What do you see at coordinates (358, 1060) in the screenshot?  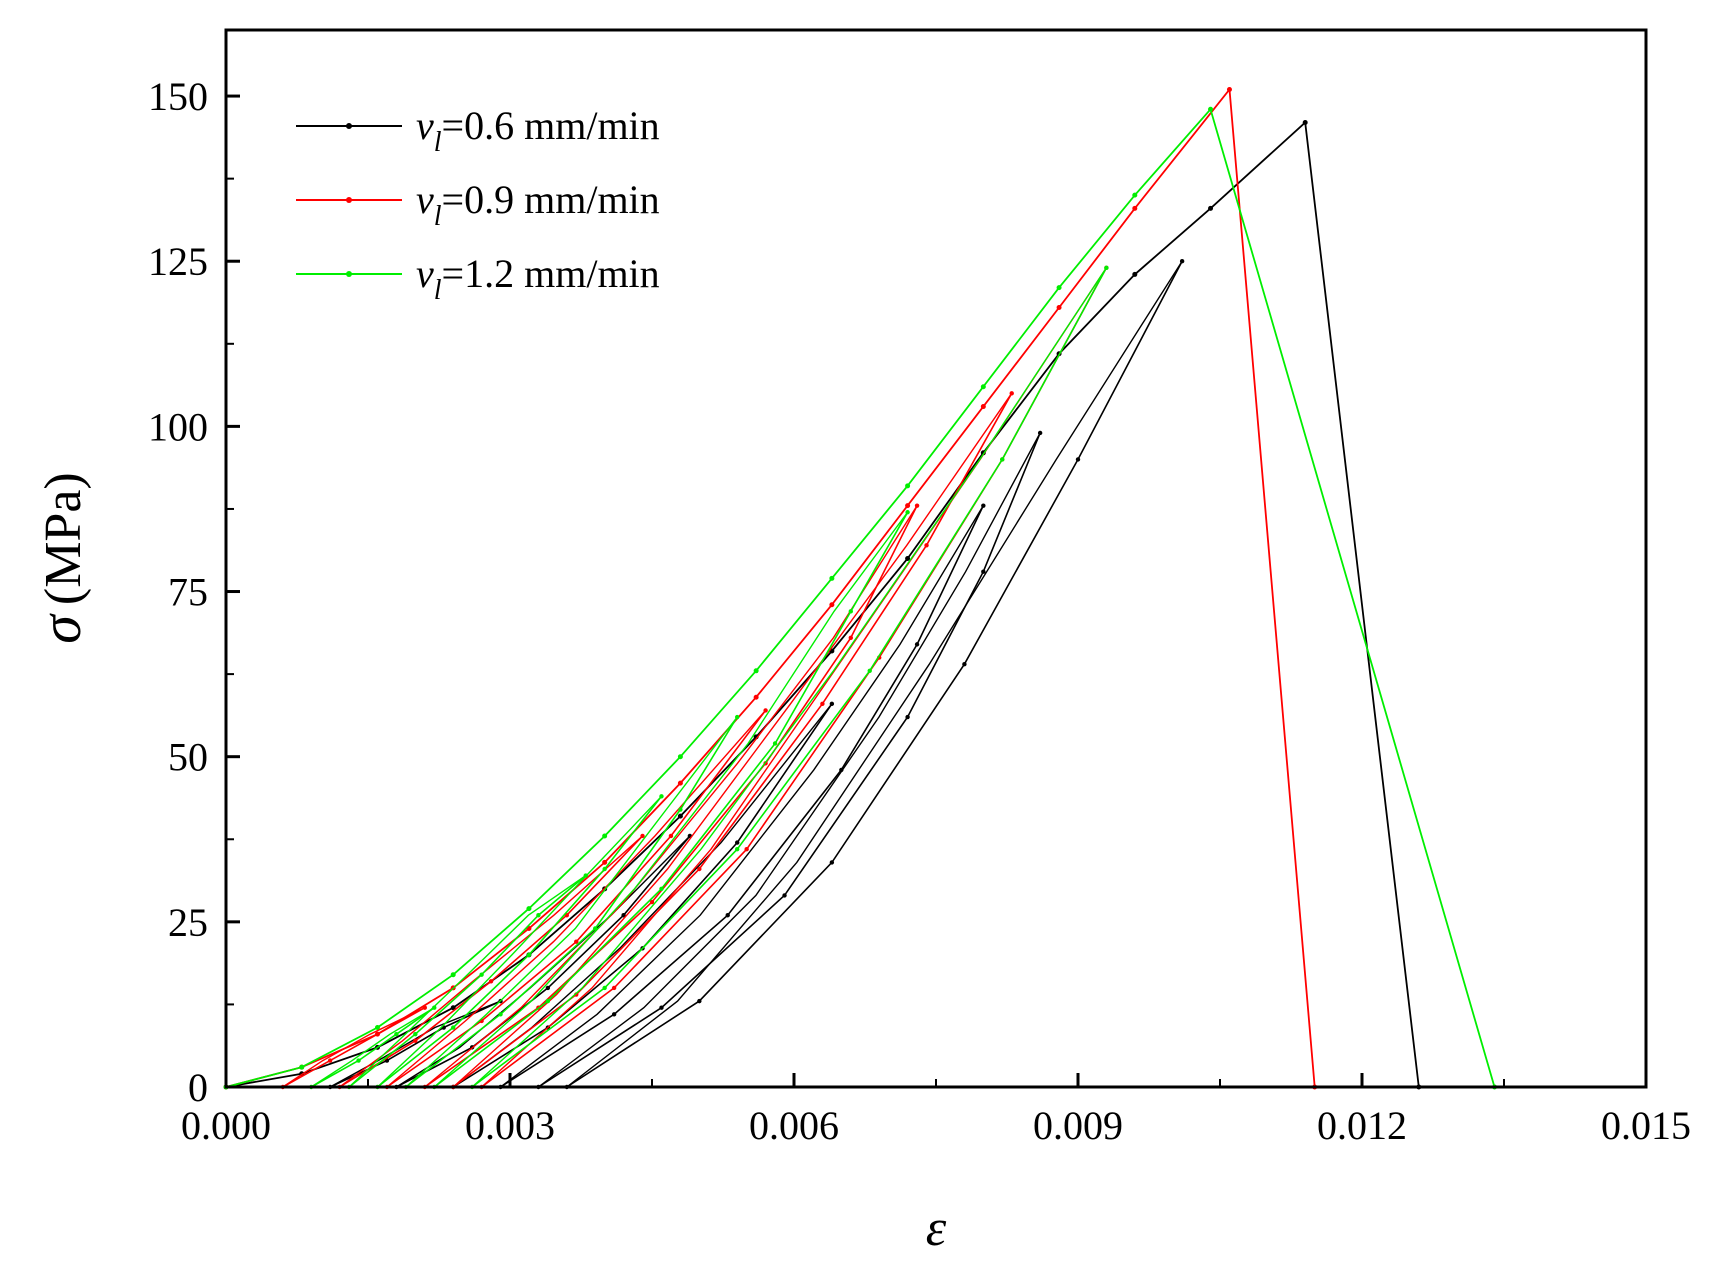 I see `series-2-cycle-0-point` at bounding box center [358, 1060].